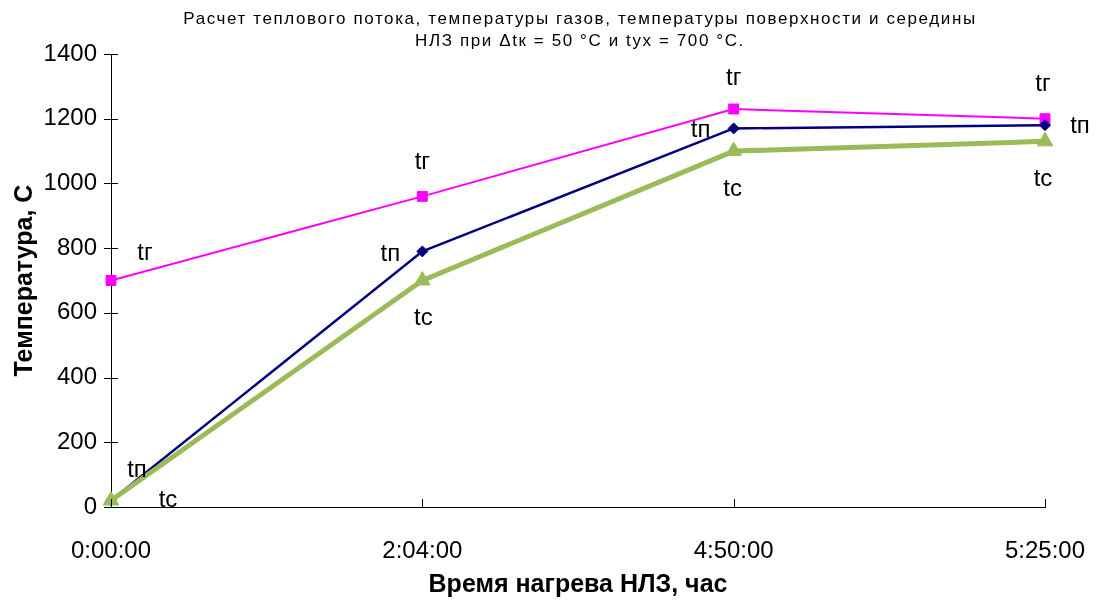 This screenshot has width=1099, height=604. Describe the element at coordinates (390, 252) in the screenshot. I see `series-label: tп` at that location.